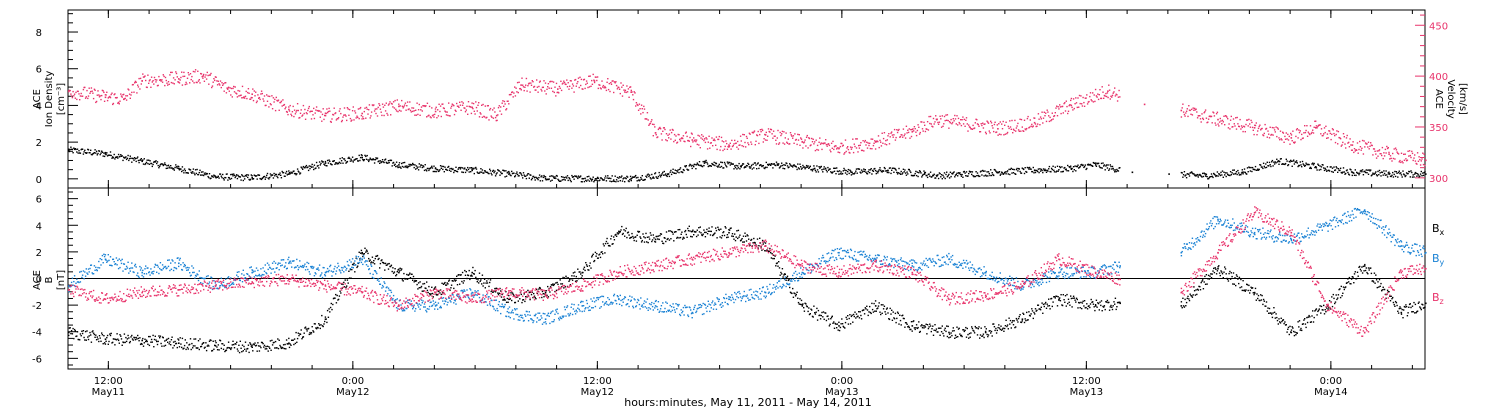  What do you see at coordinates (39, 280) in the screenshot?
I see `field-ytick-label: 0` at bounding box center [39, 280].